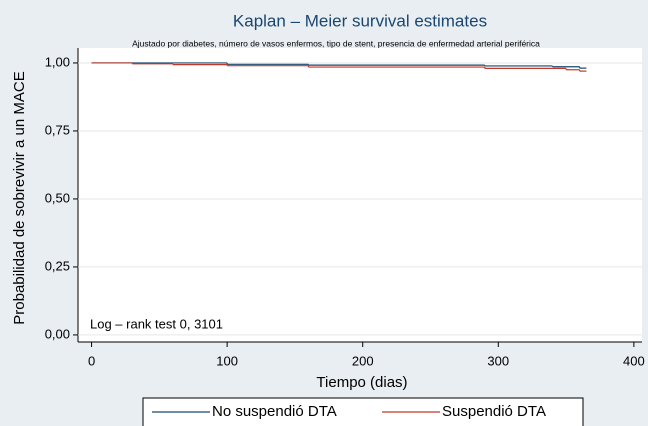 Image resolution: width=648 pixels, height=426 pixels. Describe the element at coordinates (57, 333) in the screenshot. I see `y-tick-label: 0,00` at that location.